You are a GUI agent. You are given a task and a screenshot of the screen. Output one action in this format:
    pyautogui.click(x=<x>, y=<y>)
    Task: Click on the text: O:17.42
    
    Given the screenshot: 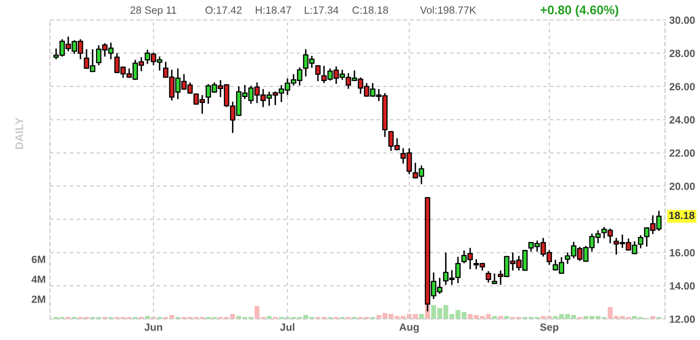 What is the action you would take?
    pyautogui.click(x=223, y=10)
    